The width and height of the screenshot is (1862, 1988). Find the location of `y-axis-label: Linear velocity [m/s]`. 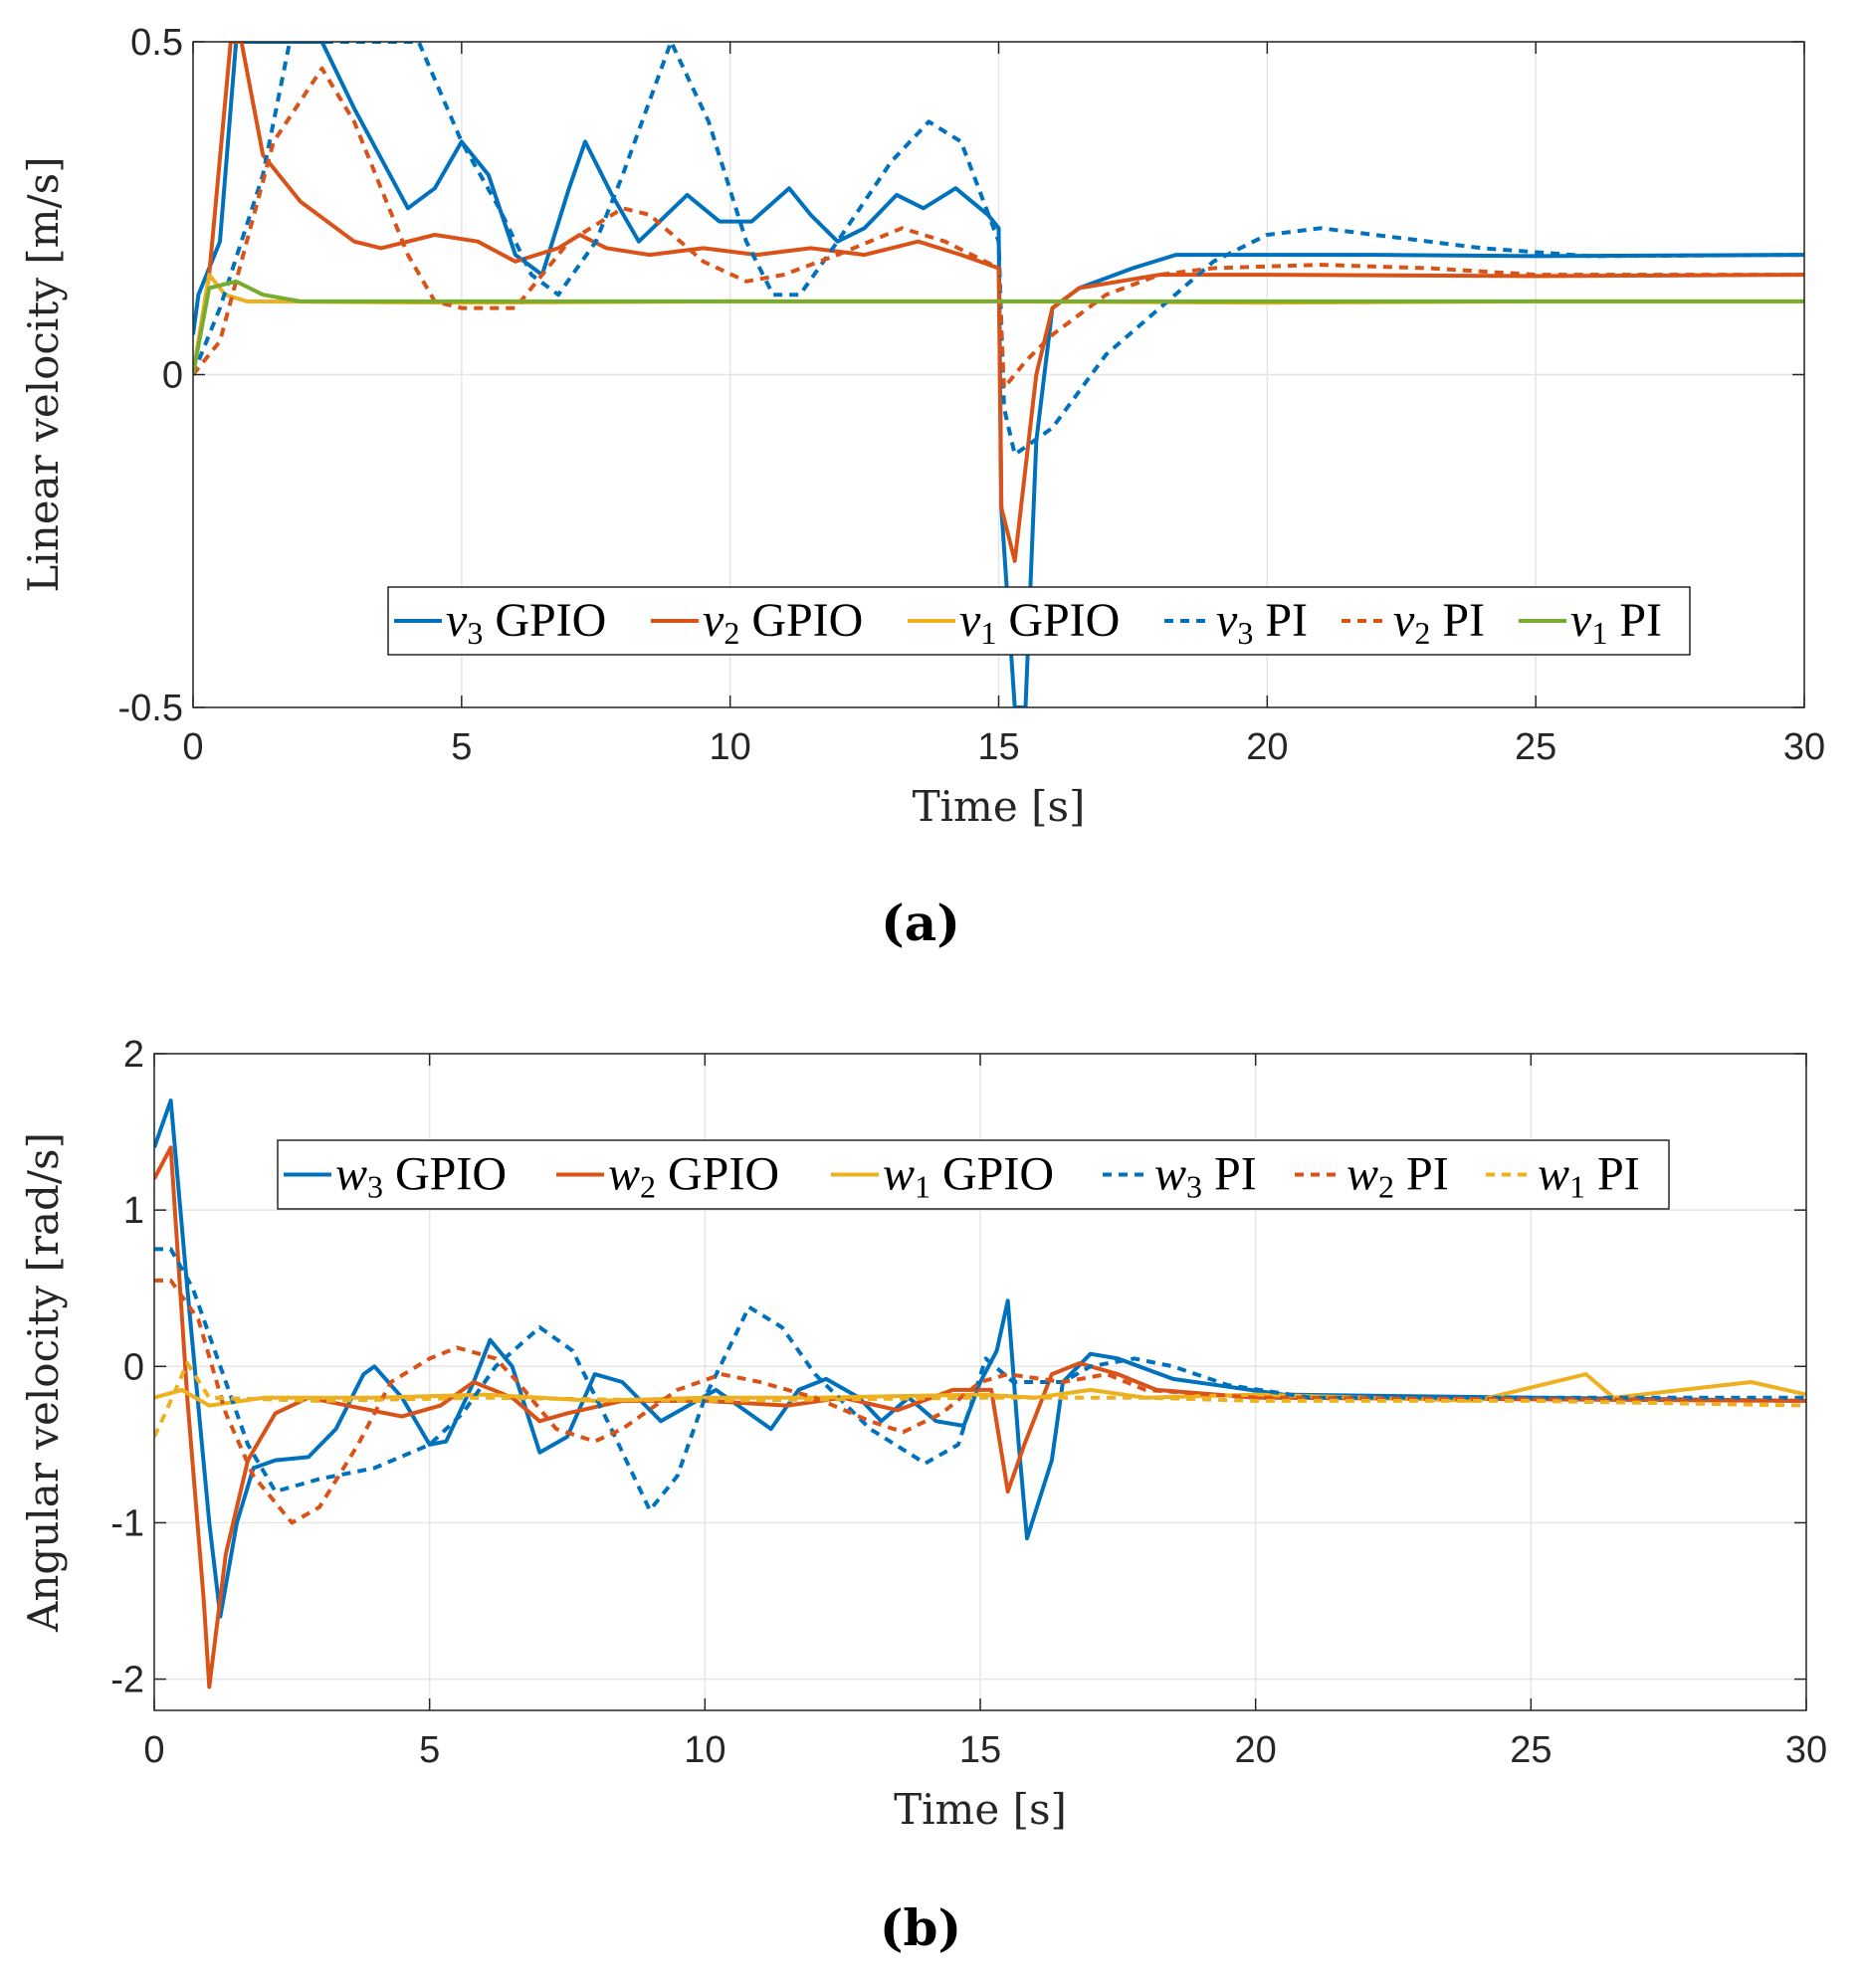

y-axis-label: Linear velocity [m/s] is located at coordinates (43, 374).